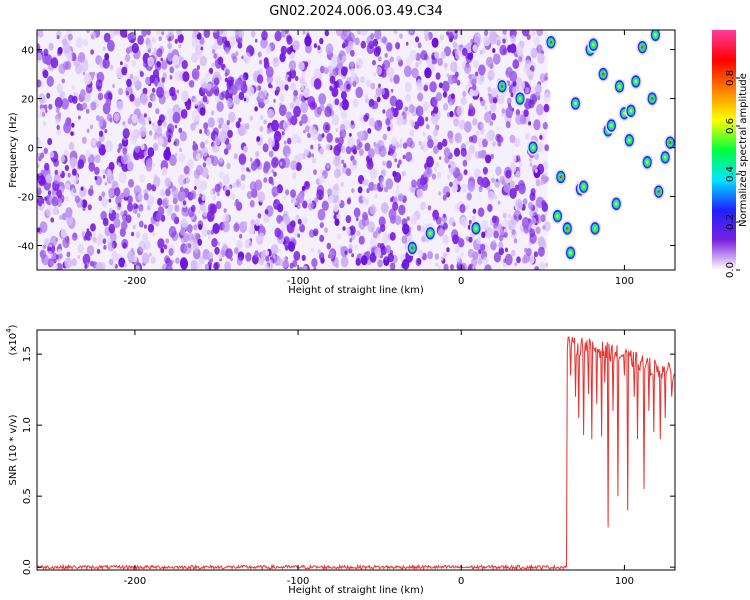 The image size is (750, 600). Describe the element at coordinates (12, 339) in the screenshot. I see `svg-text: (x104)` at that location.